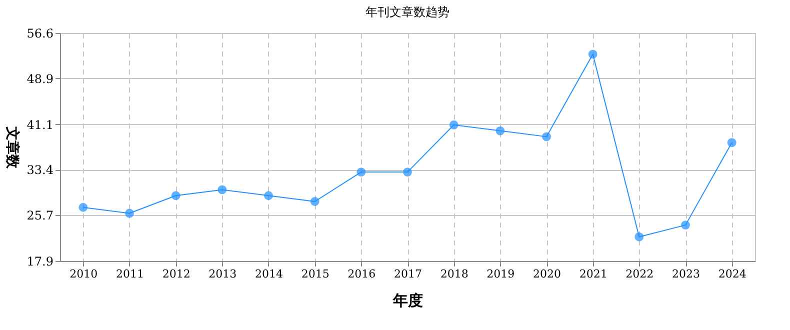 This screenshot has height=330, width=790. Describe the element at coordinates (454, 274) in the screenshot. I see `x-tick-label: 2018` at that location.